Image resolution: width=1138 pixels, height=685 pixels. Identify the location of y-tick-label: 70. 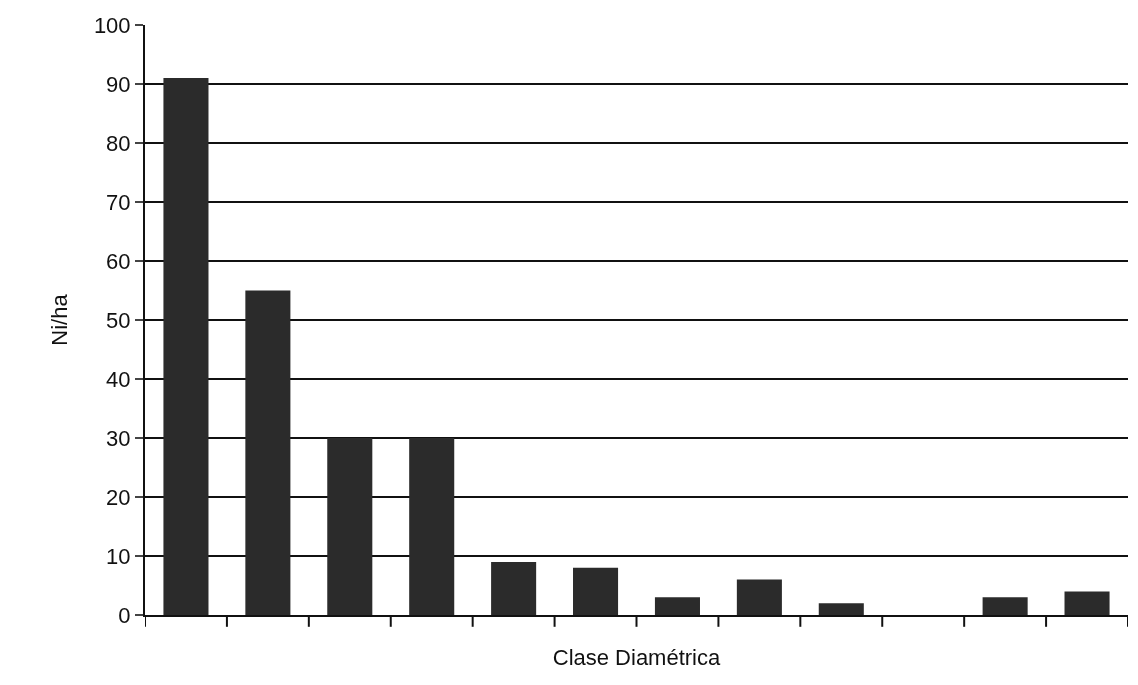
(118, 202).